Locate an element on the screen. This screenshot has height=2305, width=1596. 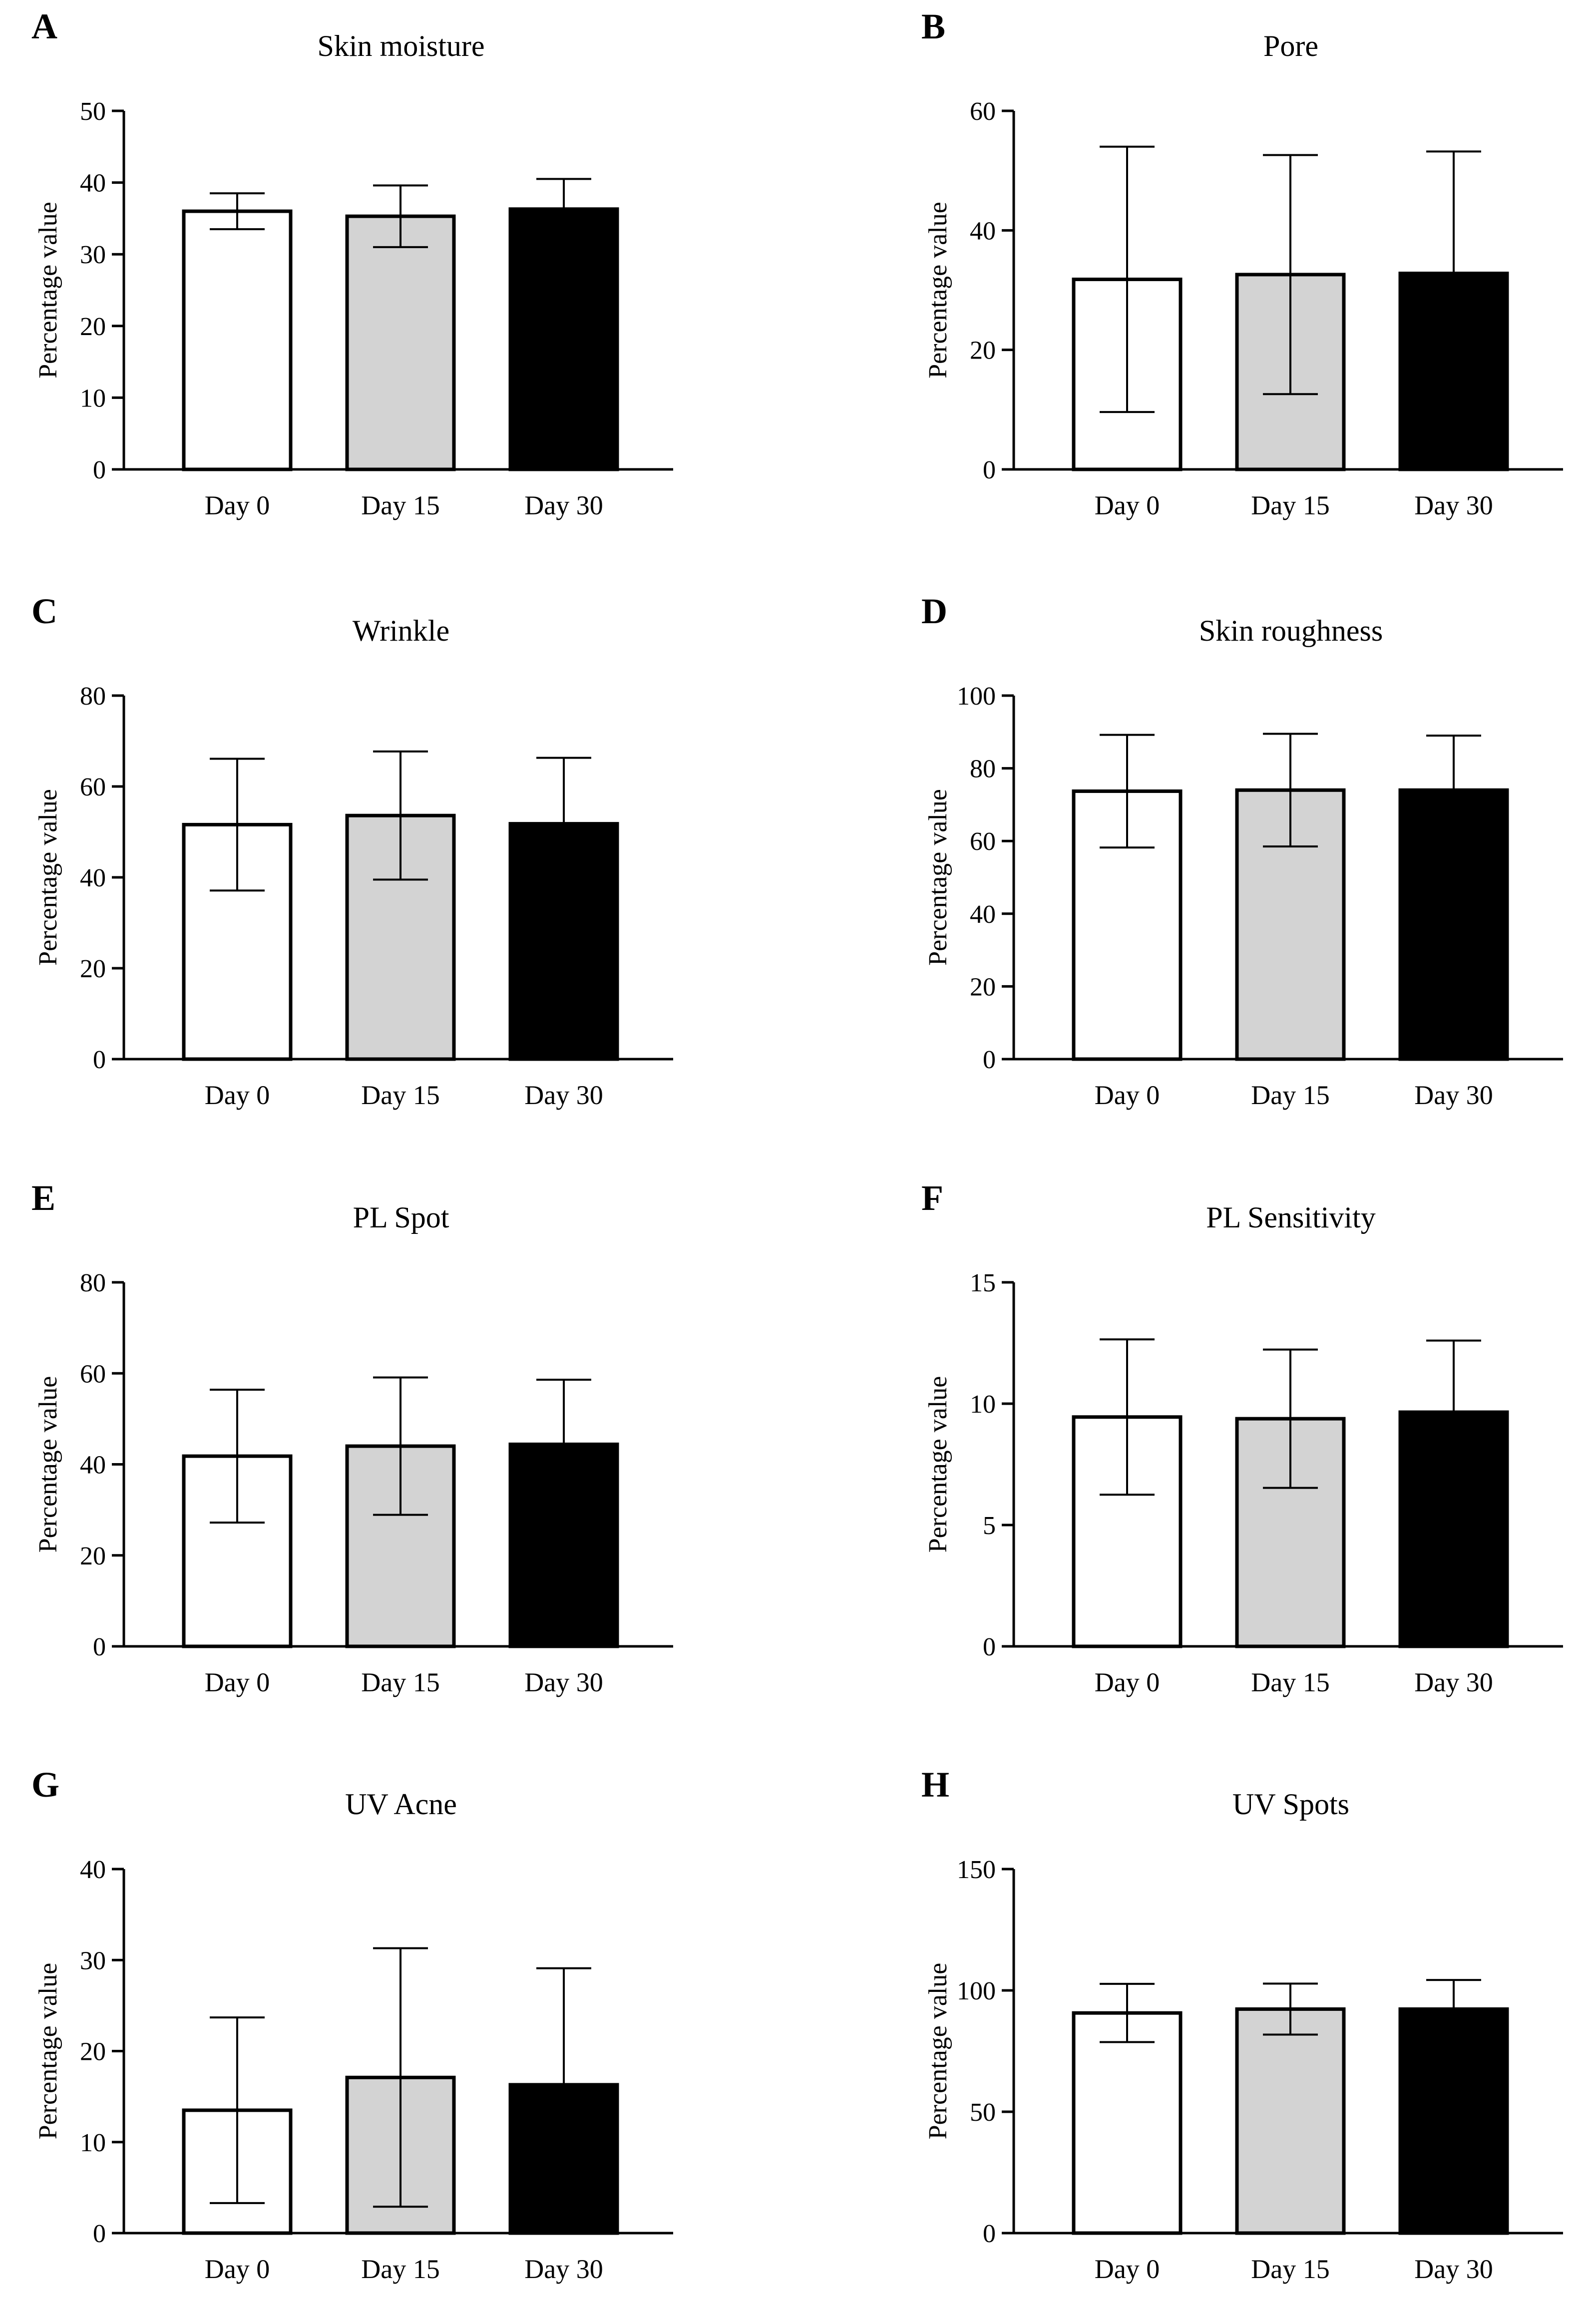
panel-g-letter: G is located at coordinates (45, 1785).